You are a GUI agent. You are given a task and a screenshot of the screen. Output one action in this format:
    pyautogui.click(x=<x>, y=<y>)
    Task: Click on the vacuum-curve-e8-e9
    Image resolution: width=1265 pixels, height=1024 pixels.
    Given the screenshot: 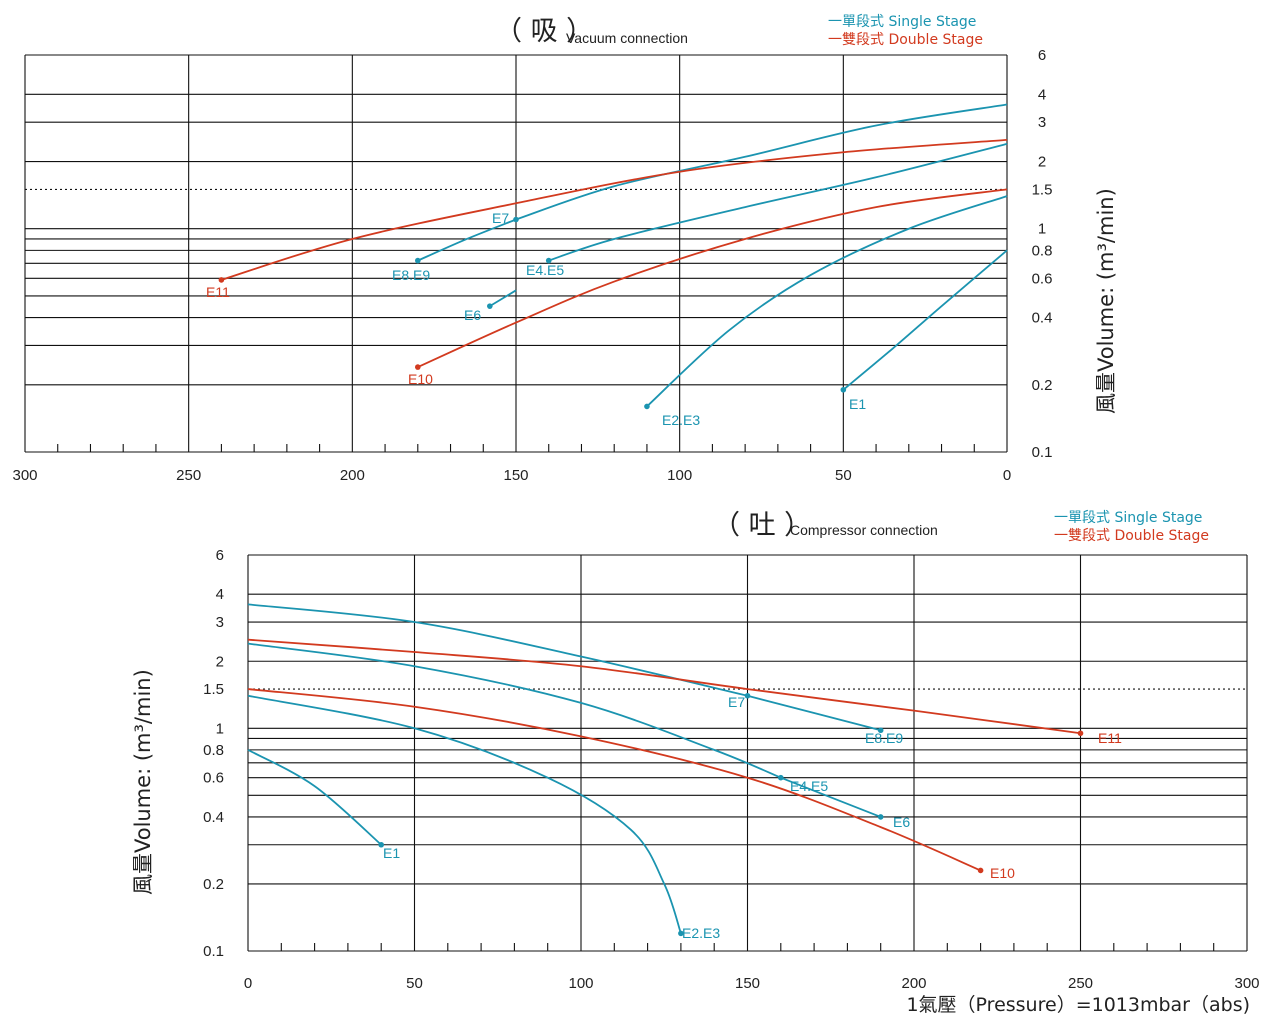 What is the action you would take?
    pyautogui.click(x=467, y=240)
    